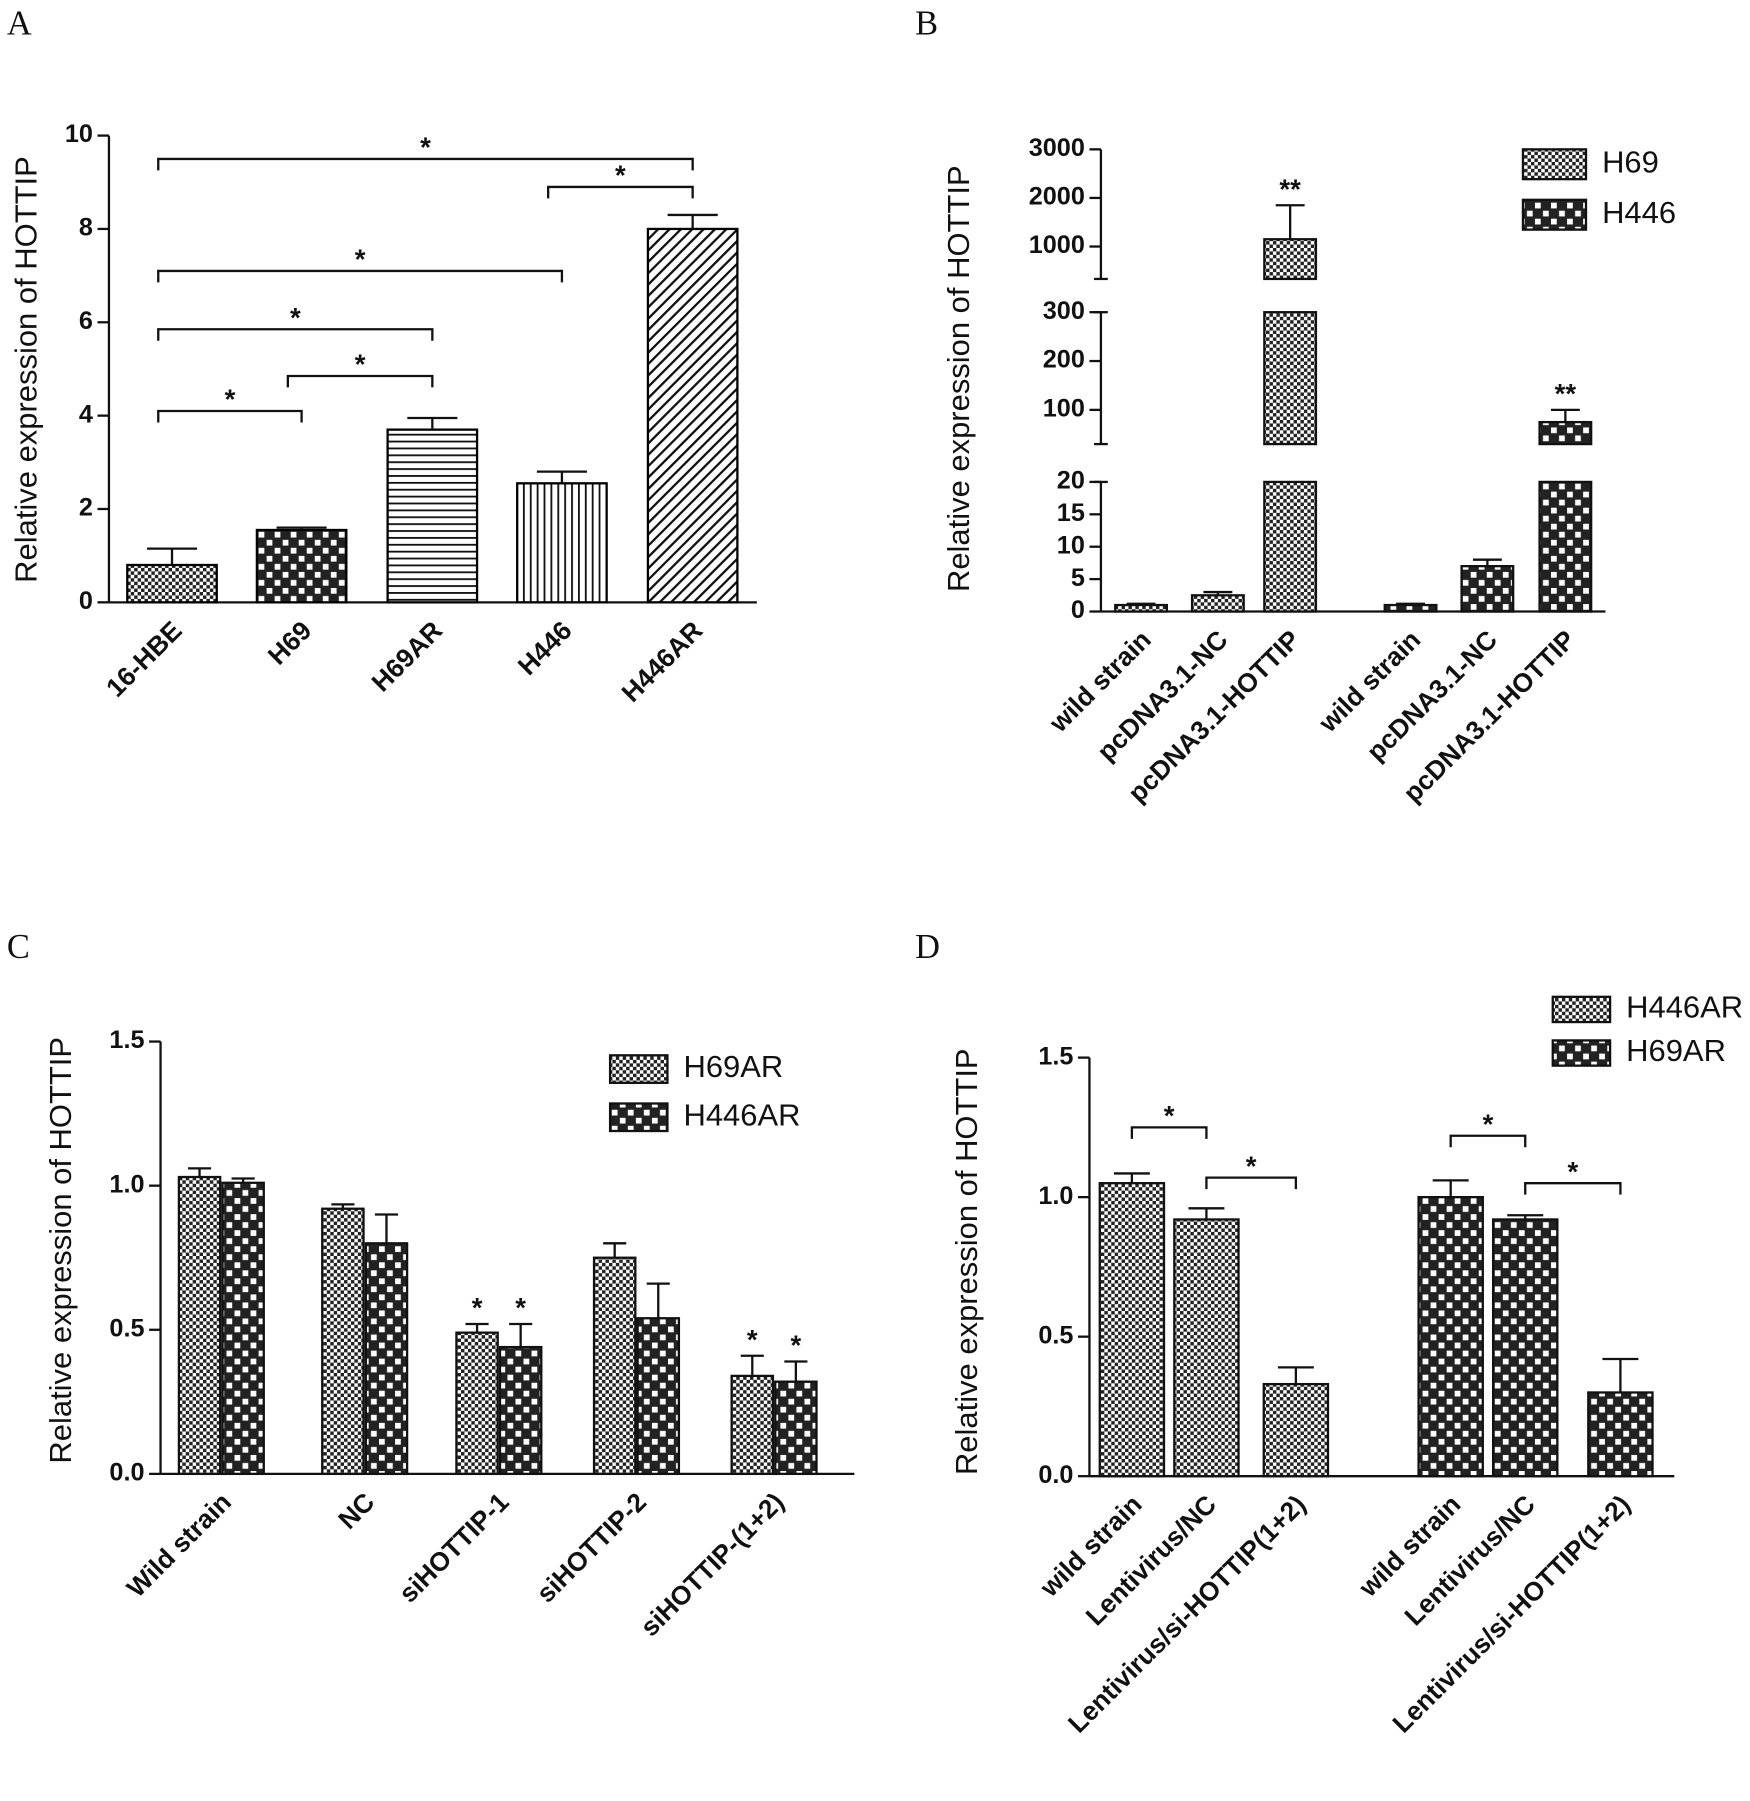 This screenshot has height=1801, width=1750. I want to click on y-tick-label: 2, so click(86, 508).